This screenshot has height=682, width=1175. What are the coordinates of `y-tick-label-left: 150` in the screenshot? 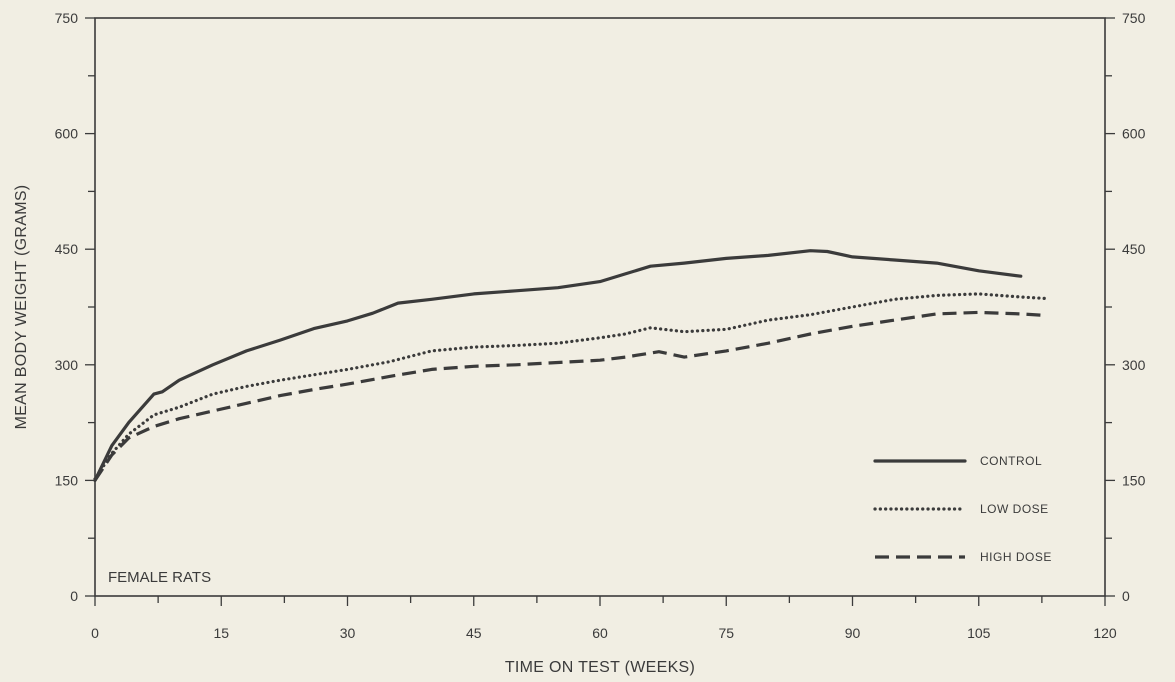 It's located at (67, 480).